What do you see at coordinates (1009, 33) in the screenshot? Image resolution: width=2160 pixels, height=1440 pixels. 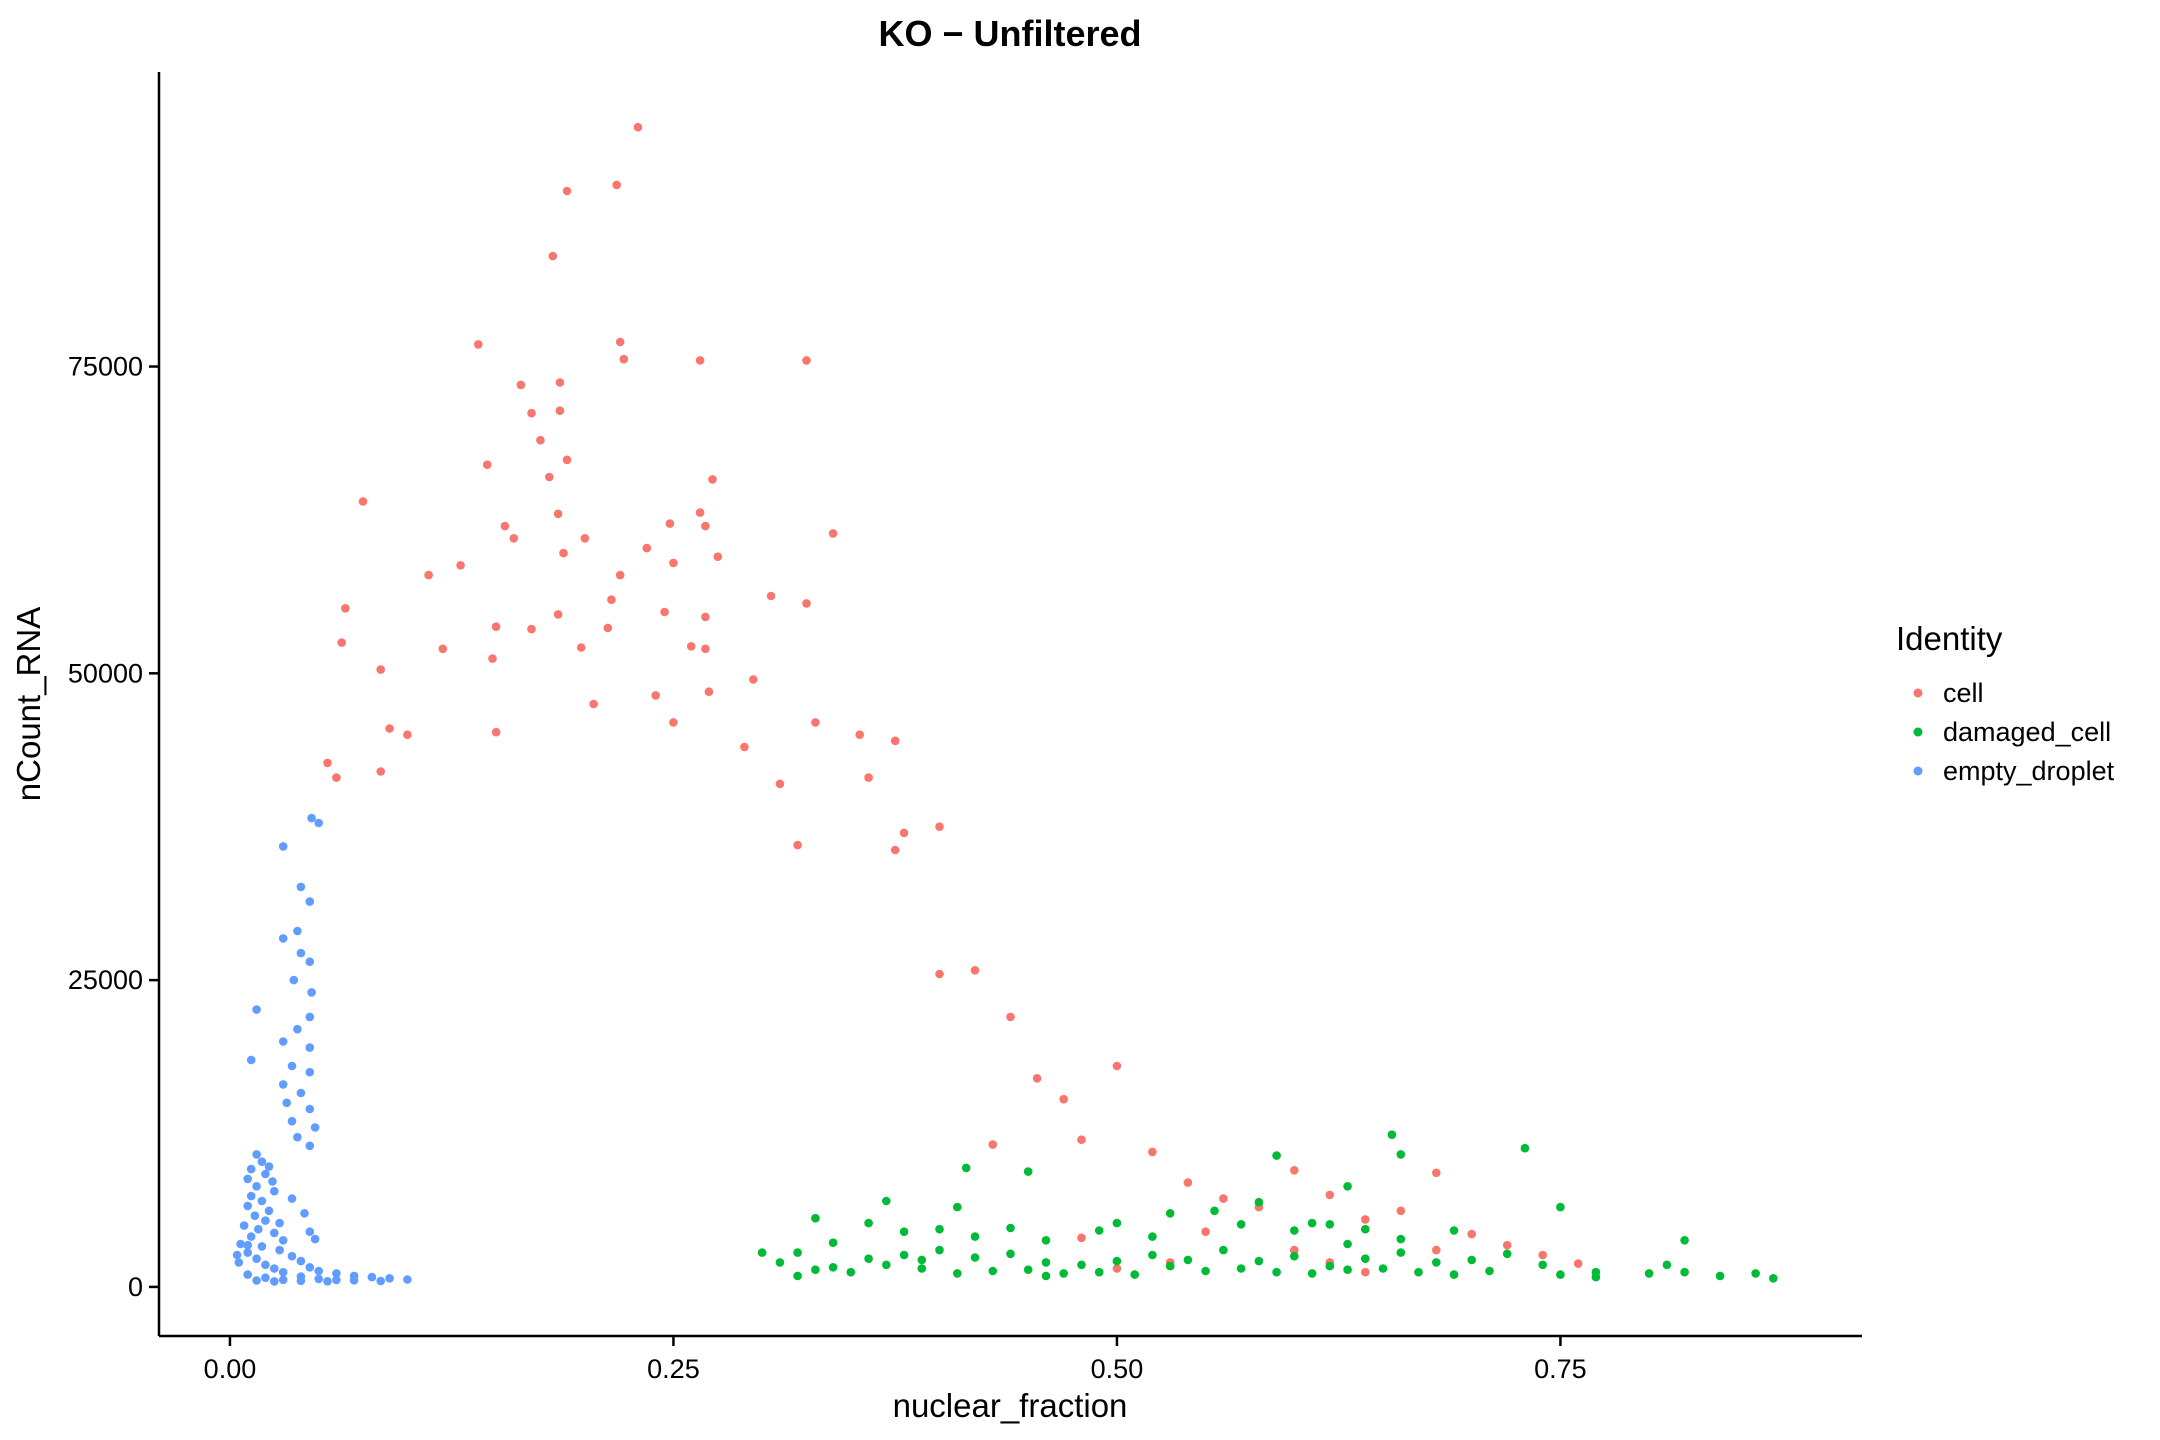 I see `chart-title: KO − Unfiltered` at bounding box center [1009, 33].